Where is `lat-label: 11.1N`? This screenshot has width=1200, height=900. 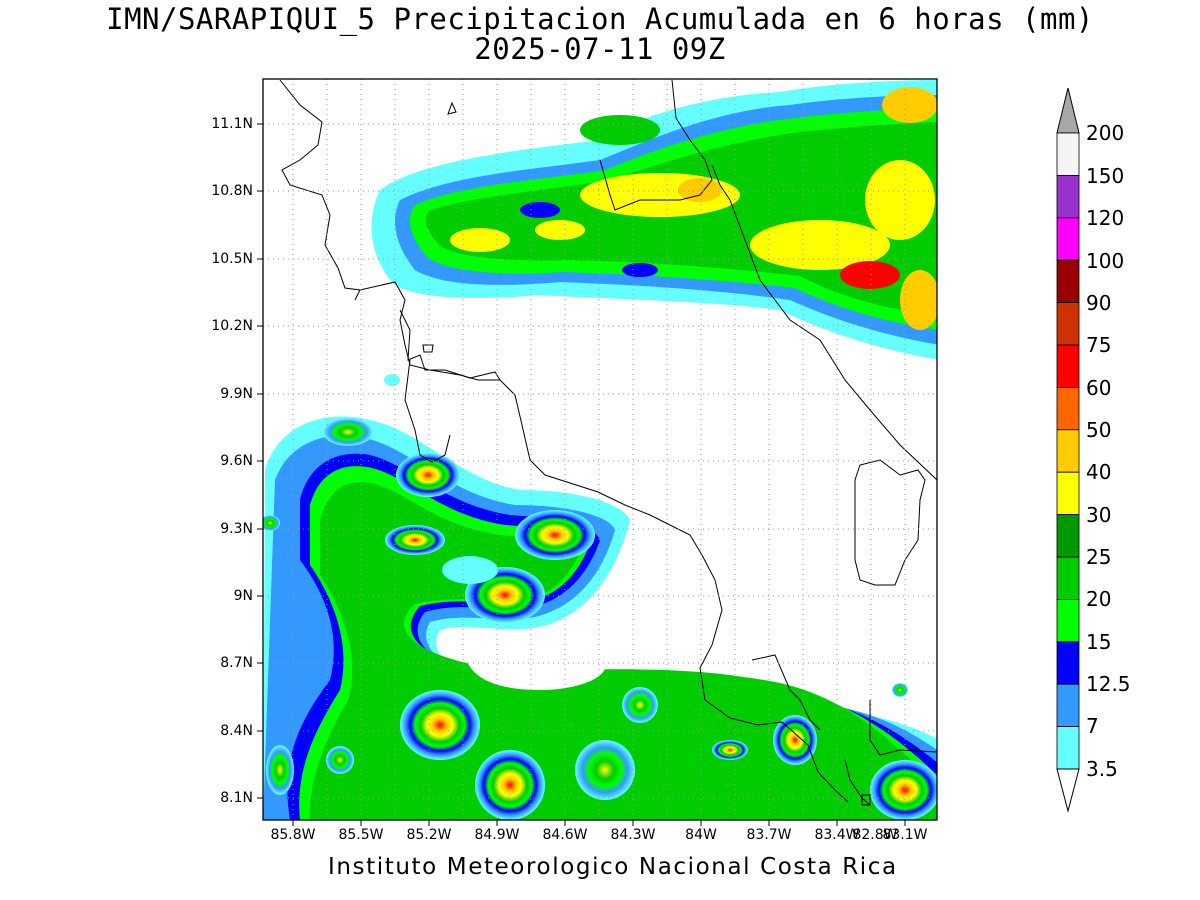
lat-label: 11.1N is located at coordinates (232, 124).